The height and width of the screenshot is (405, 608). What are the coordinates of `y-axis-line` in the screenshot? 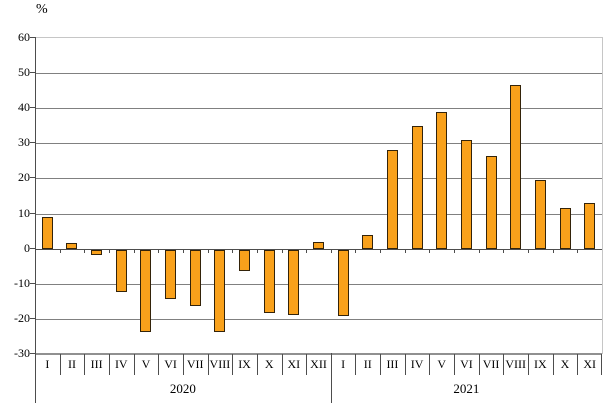 It's located at (35, 220).